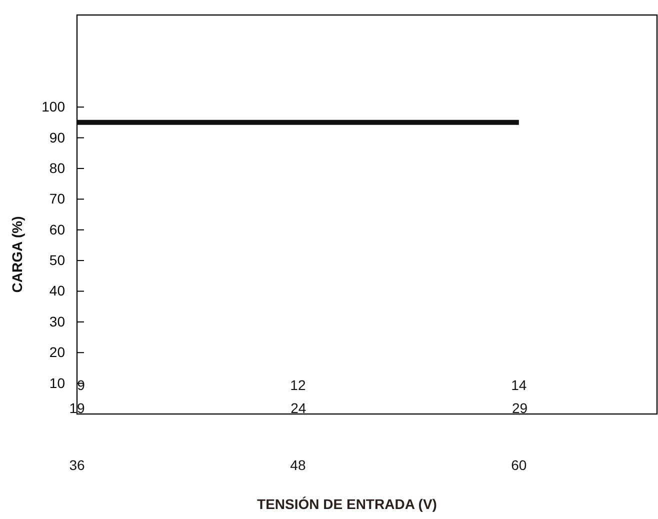 The width and height of the screenshot is (658, 519). I want to click on y-axis-title: CARGA (%), so click(17, 254).